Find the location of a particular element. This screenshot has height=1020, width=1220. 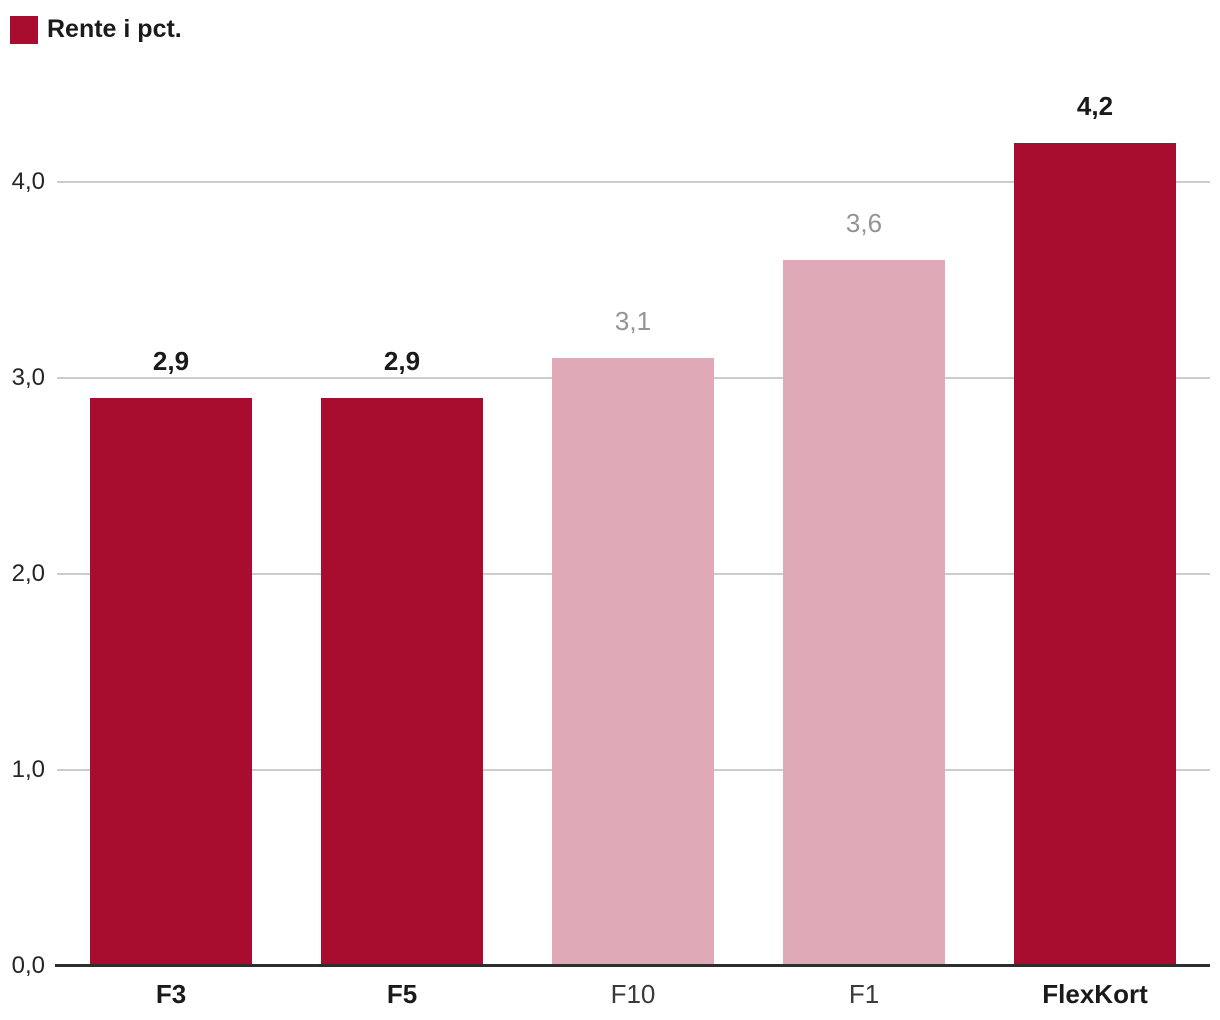

bar-f3 is located at coordinates (171, 681).